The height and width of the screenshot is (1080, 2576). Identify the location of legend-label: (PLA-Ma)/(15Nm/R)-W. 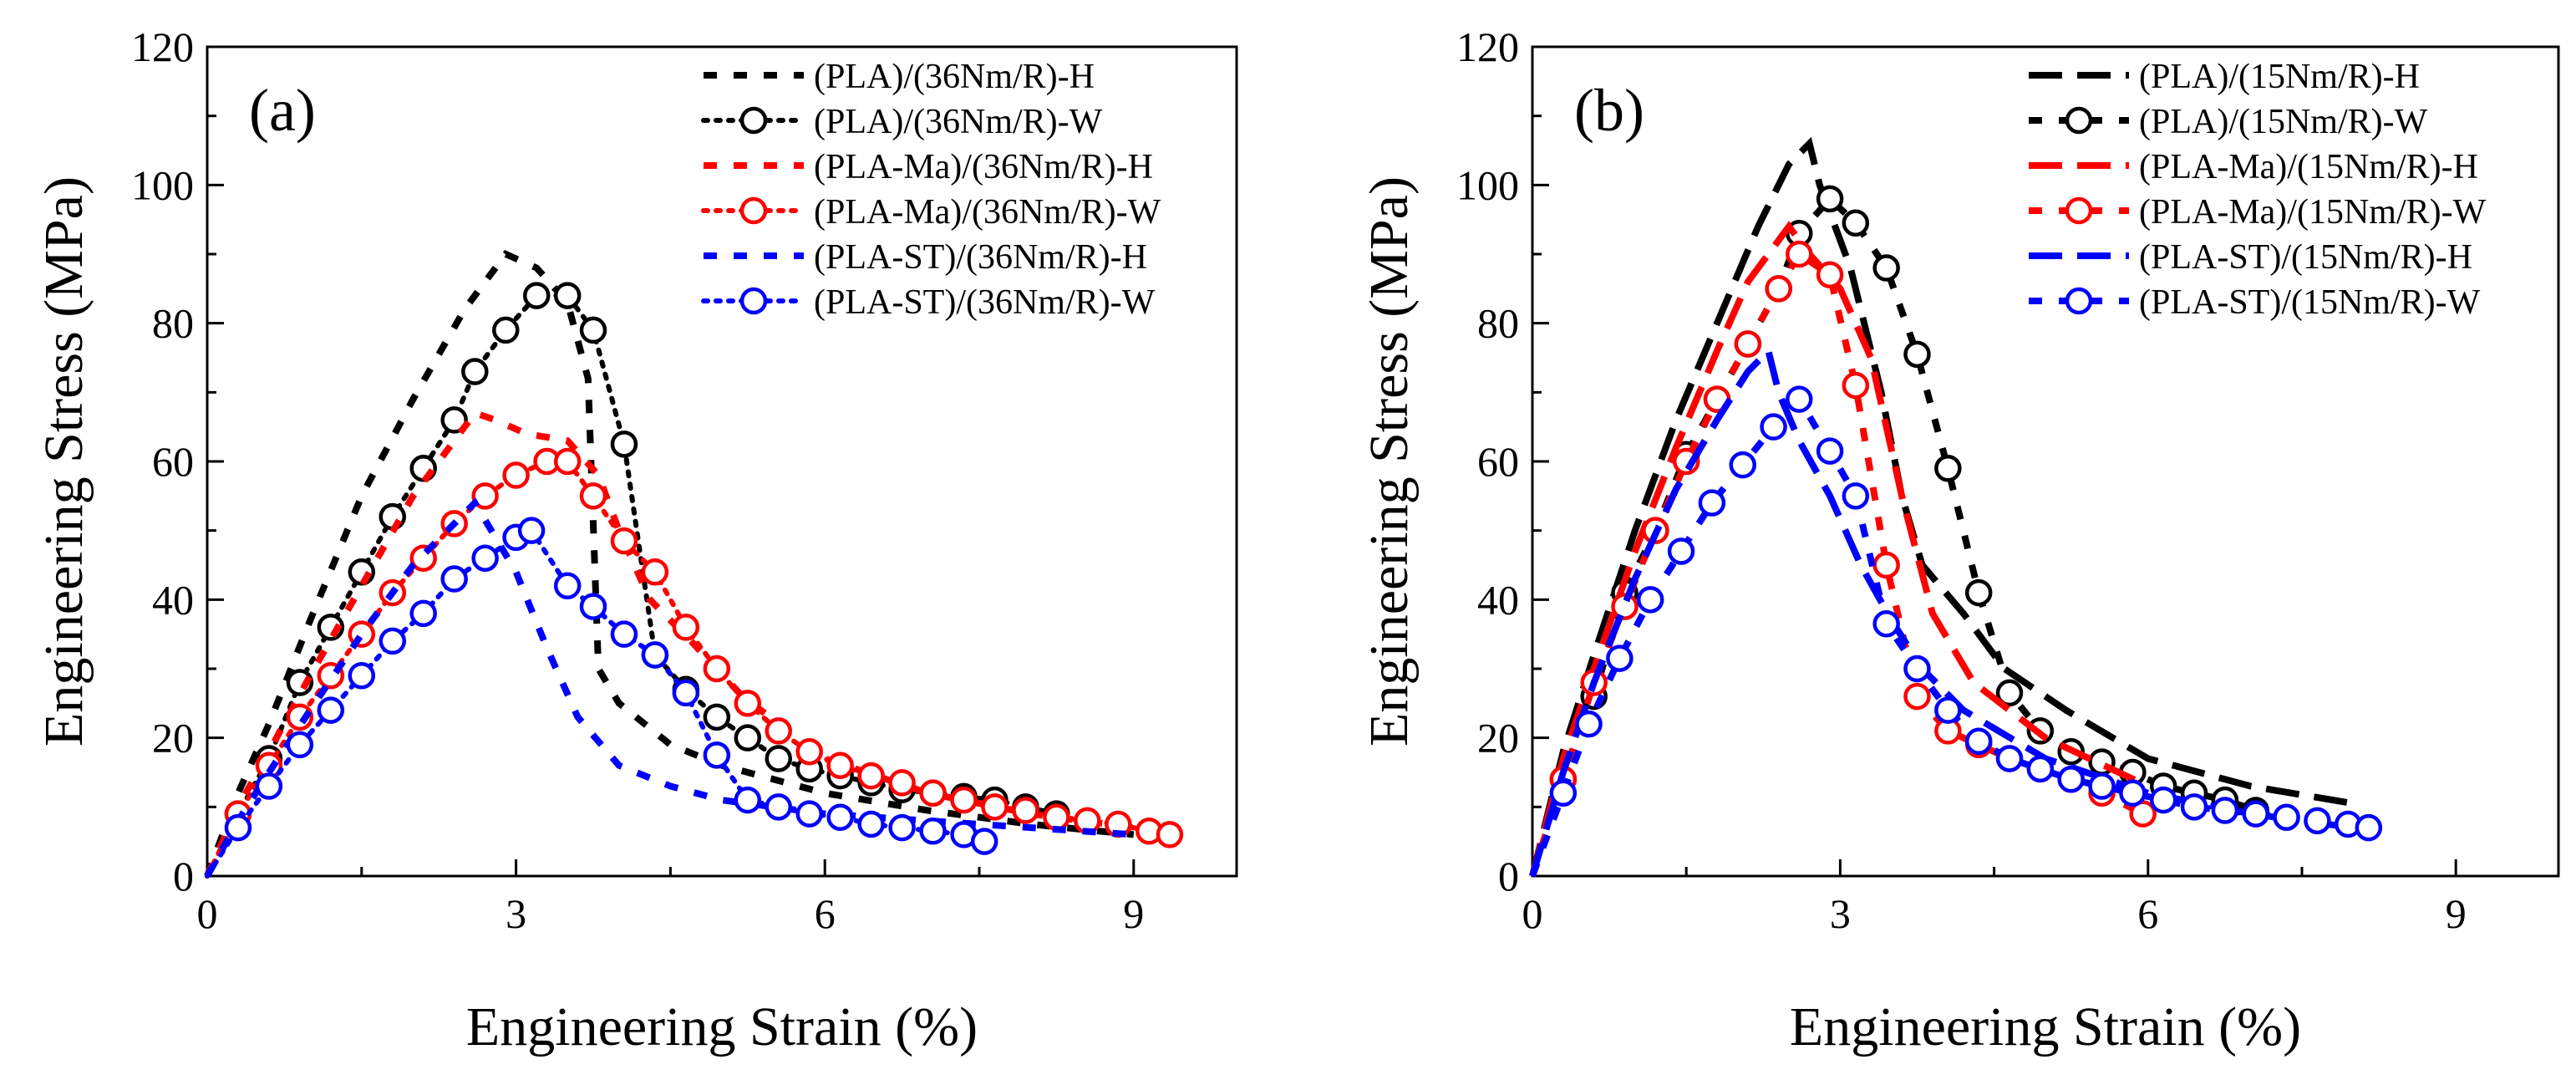
(2313, 212).